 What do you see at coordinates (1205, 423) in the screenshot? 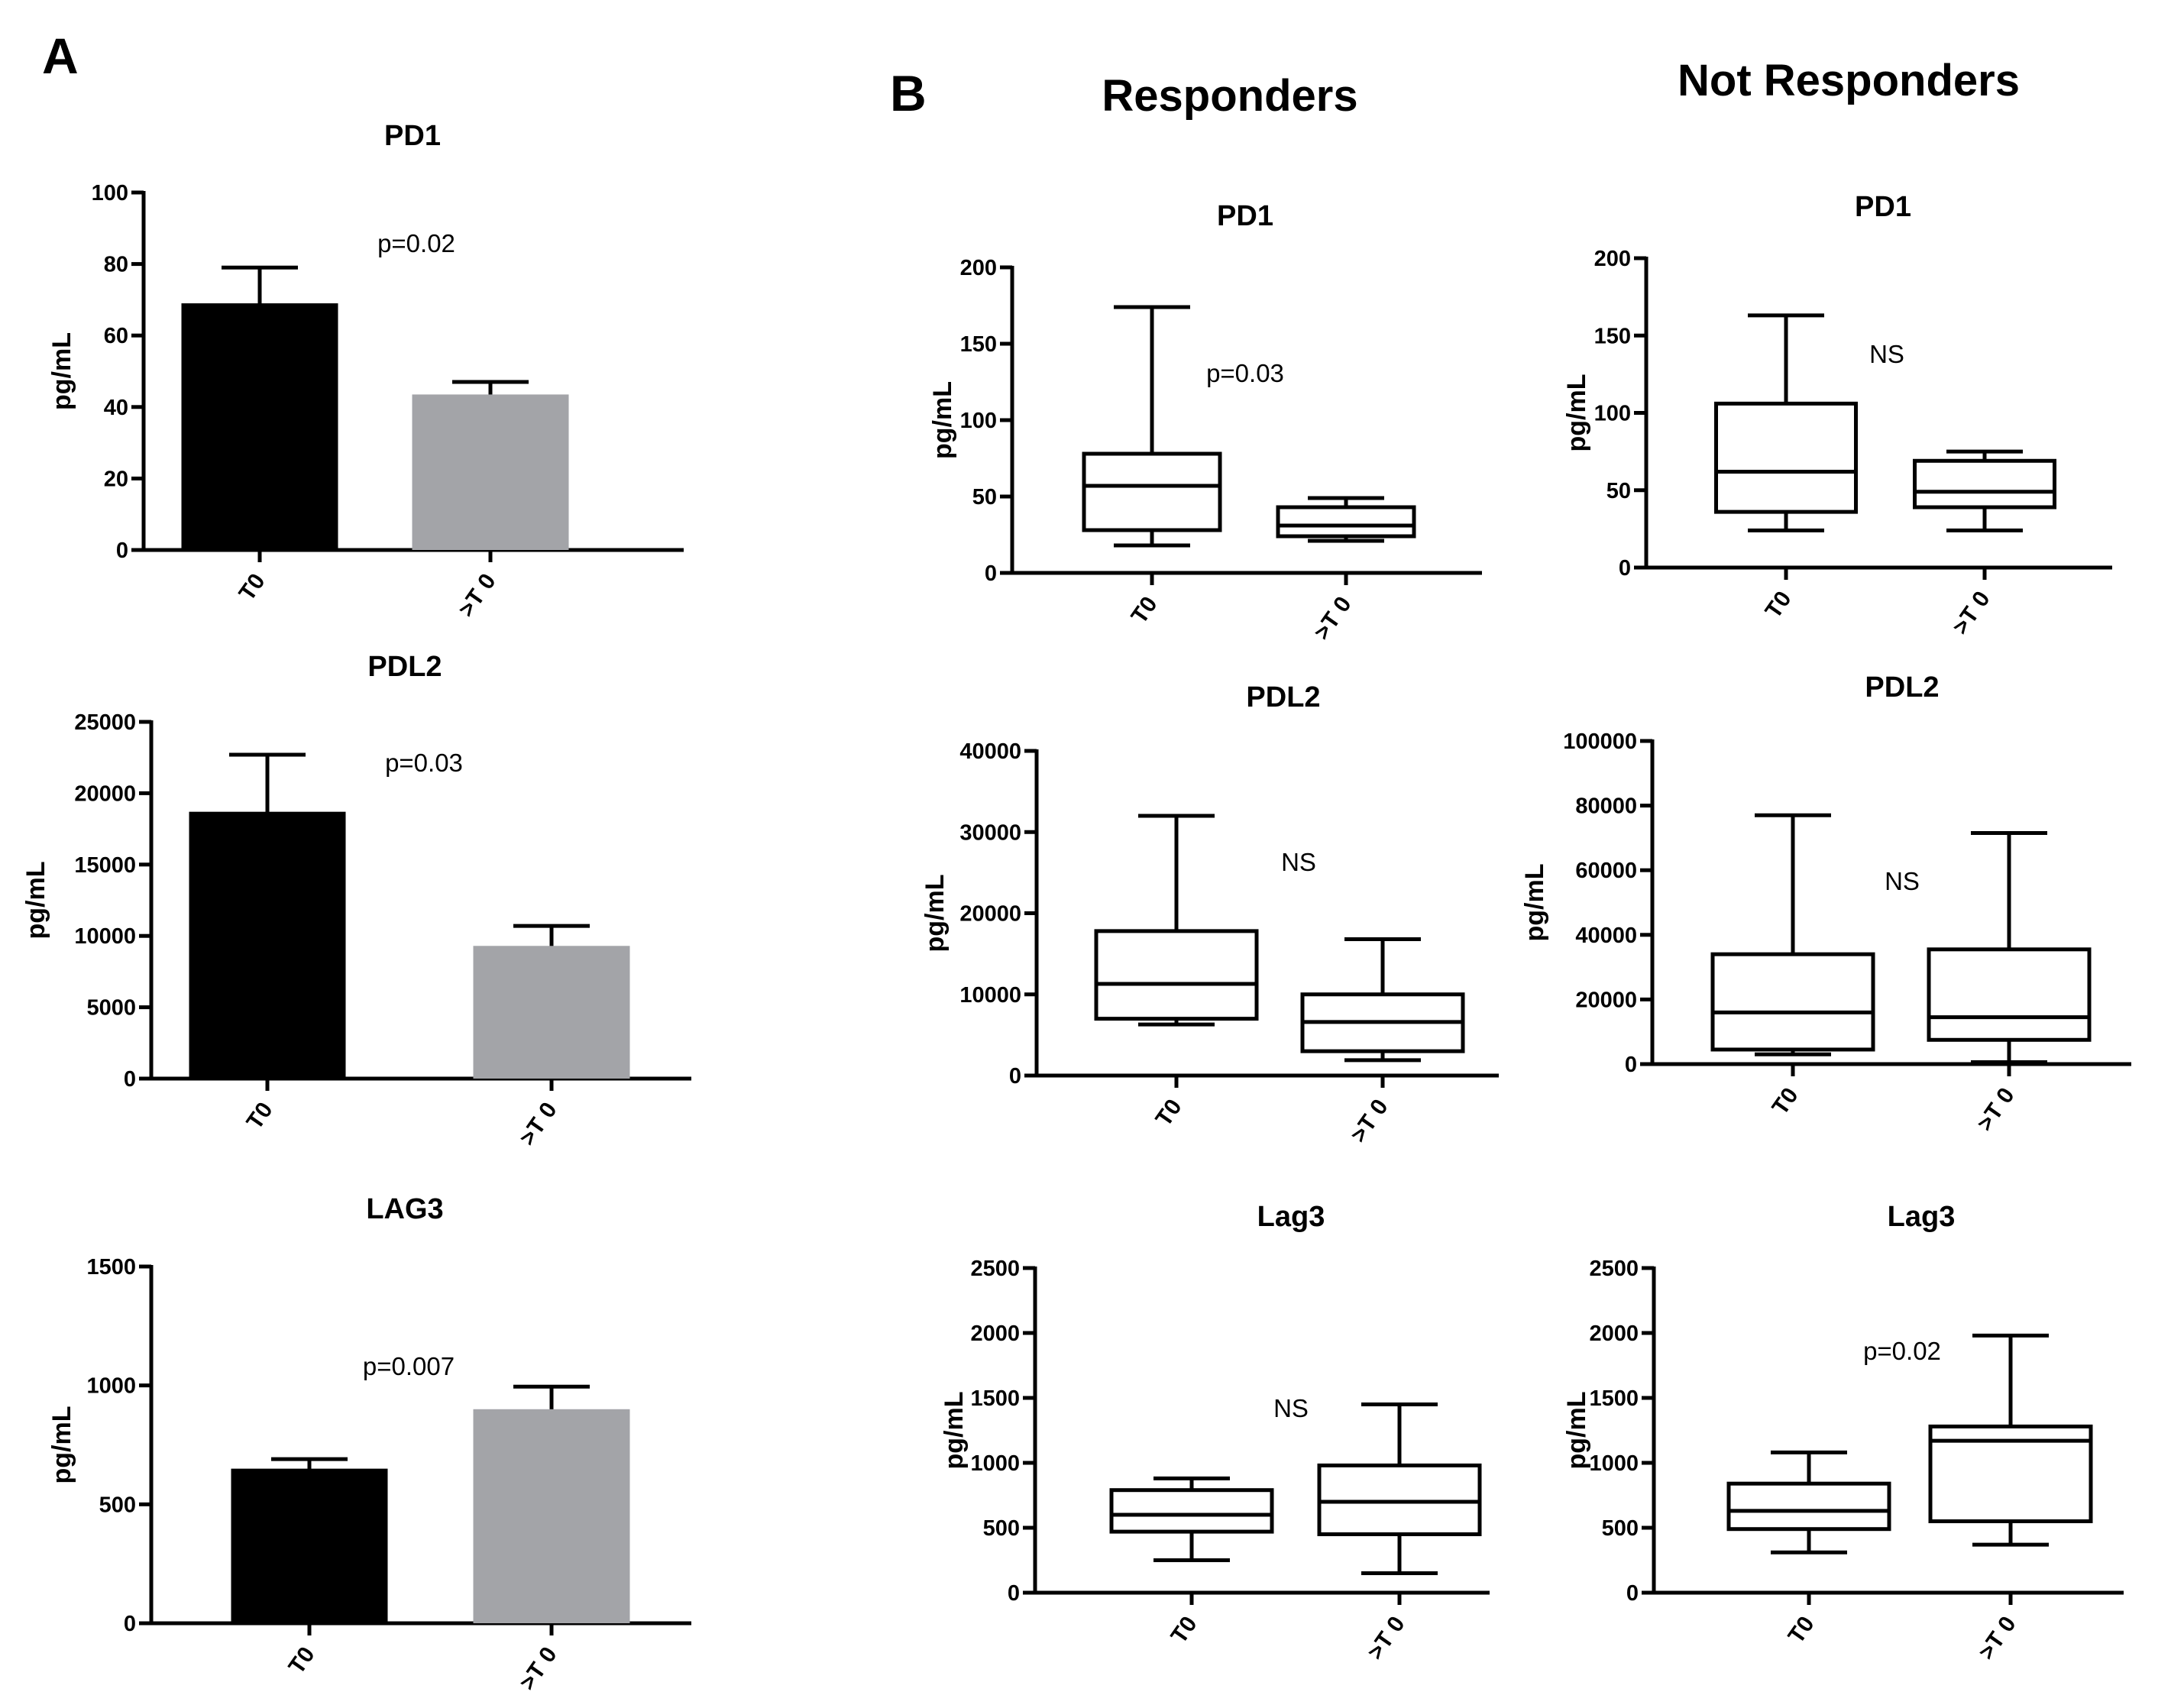
I see `chart-r-pd1: PD1 pg/mL 0 50 100 150 200 T0 >T 0 p=0.03` at bounding box center [1205, 423].